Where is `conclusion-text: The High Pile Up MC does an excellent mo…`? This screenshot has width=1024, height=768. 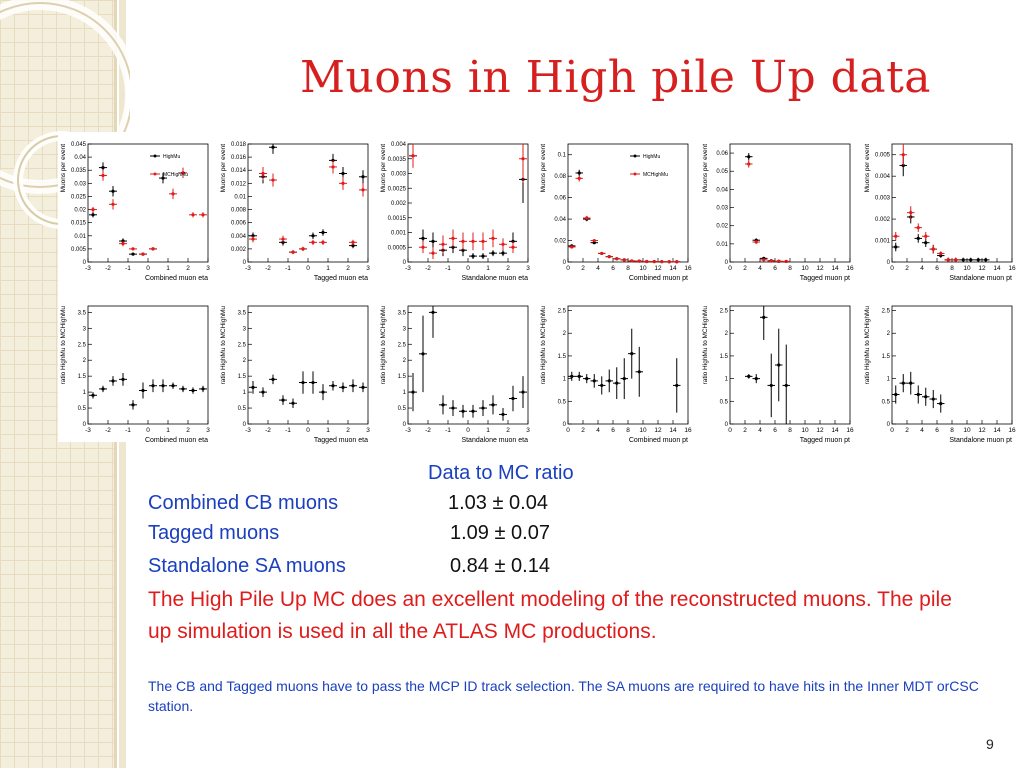 conclusion-text: The High Pile Up MC does an excellent mo… is located at coordinates (550, 615).